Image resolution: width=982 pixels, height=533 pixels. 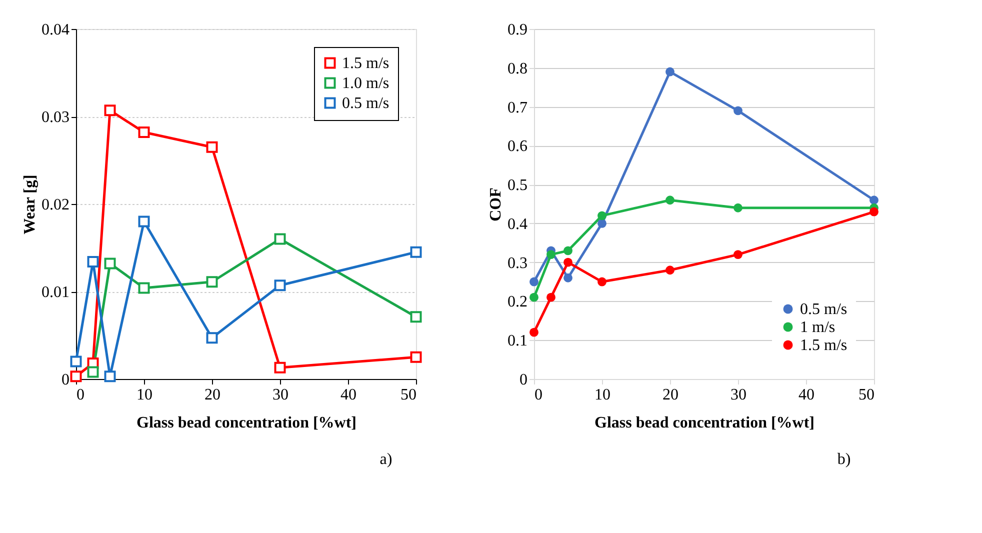 I want to click on y-tick-label: 0.4, so click(x=518, y=224).